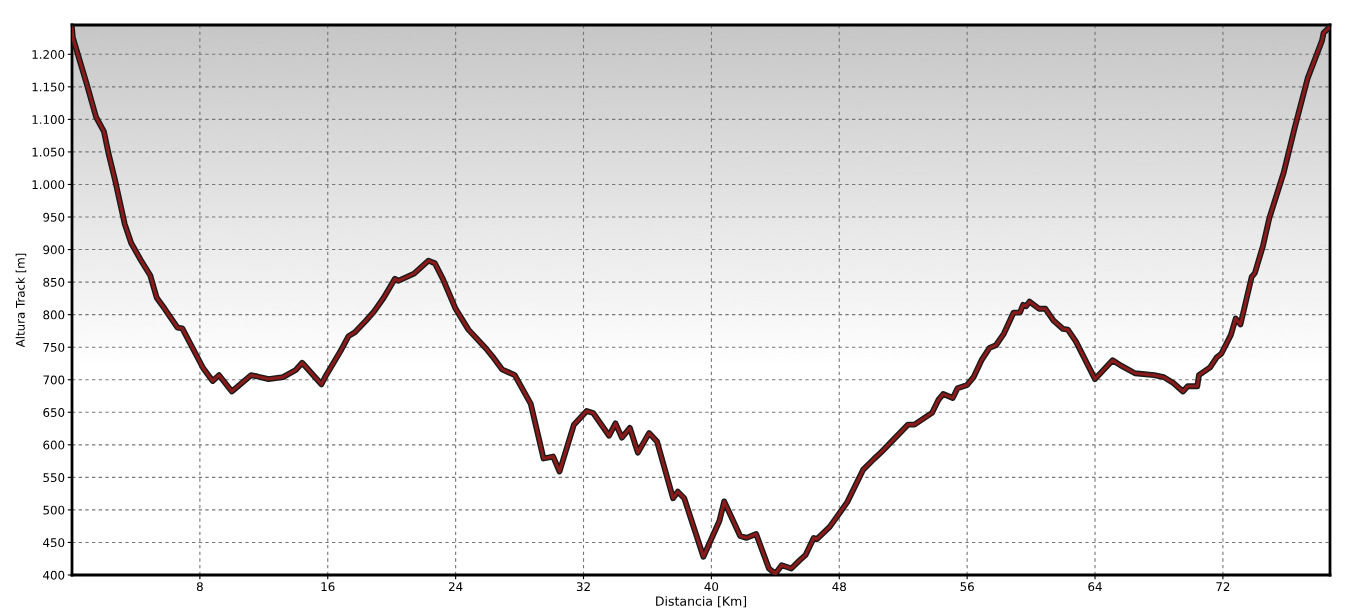 Image resolution: width=1345 pixels, height=610 pixels. What do you see at coordinates (48, 120) in the screenshot?
I see `y-tick-label: 1.100` at bounding box center [48, 120].